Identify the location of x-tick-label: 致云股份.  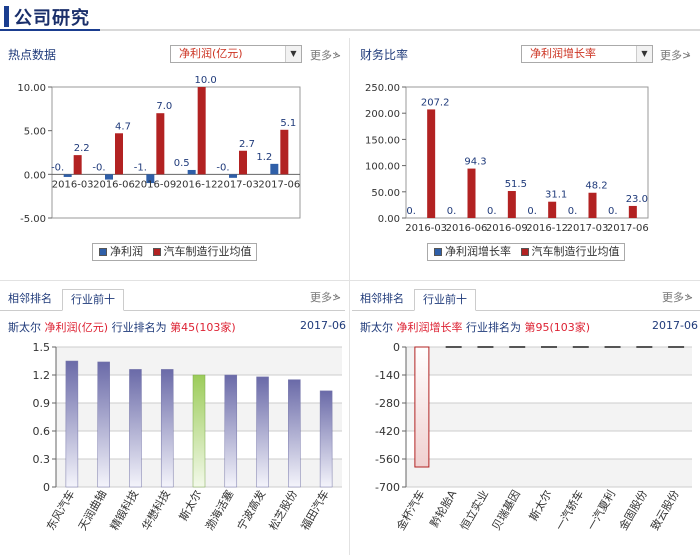
(665, 510).